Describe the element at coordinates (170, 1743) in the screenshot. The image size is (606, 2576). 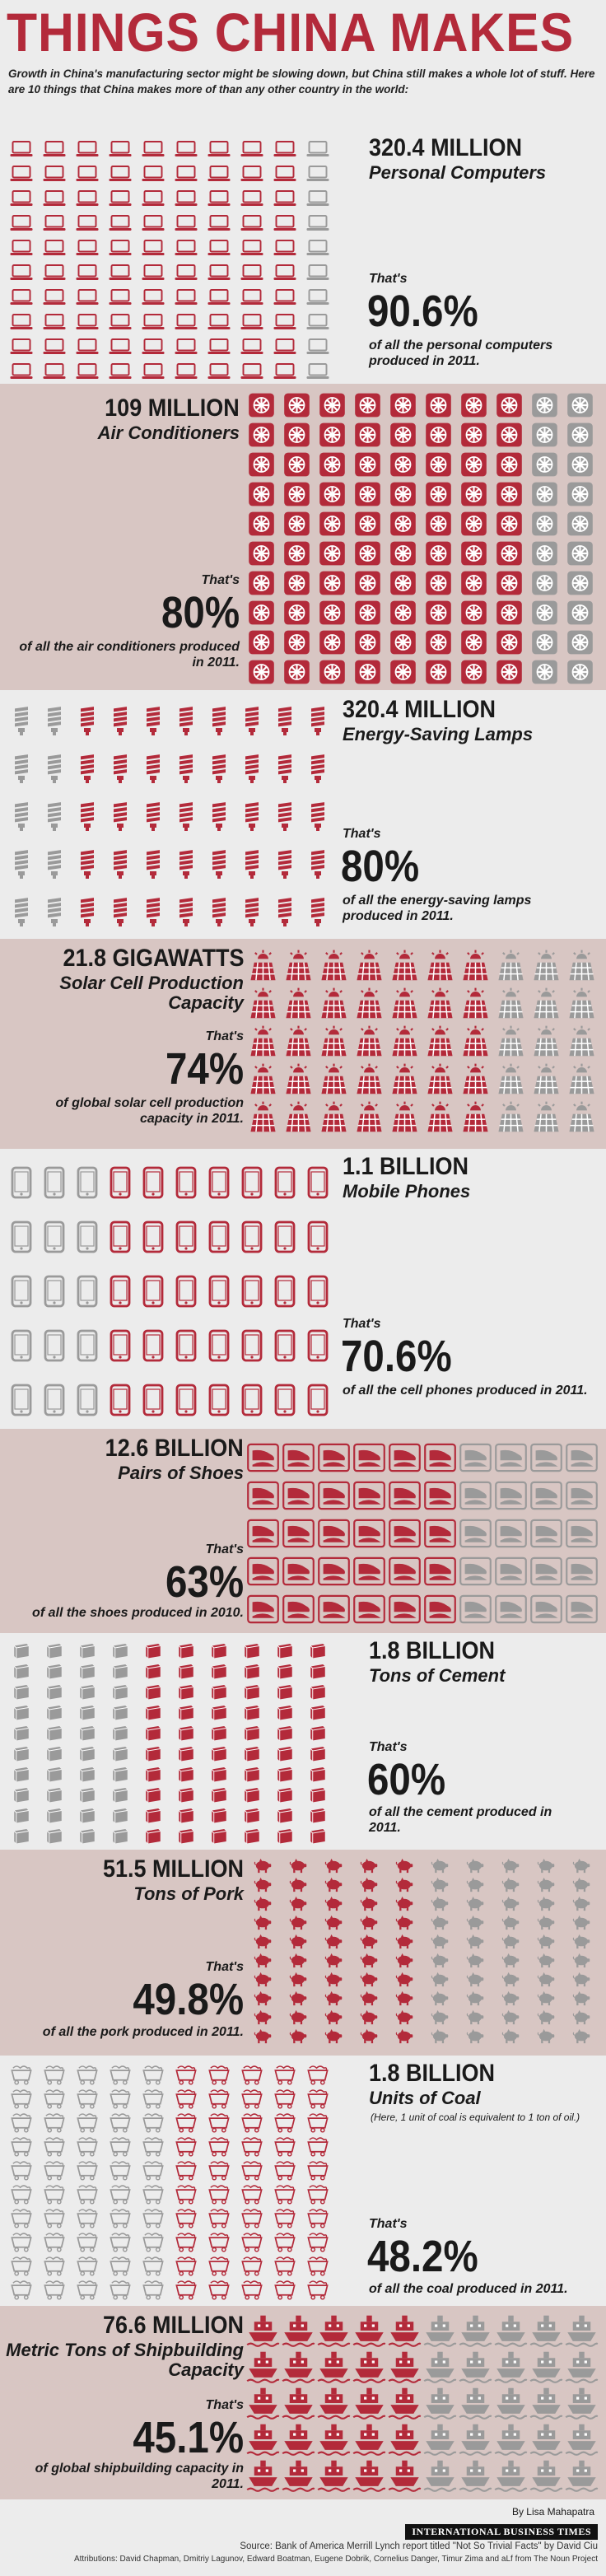
I see `cement-icon-grid` at that location.